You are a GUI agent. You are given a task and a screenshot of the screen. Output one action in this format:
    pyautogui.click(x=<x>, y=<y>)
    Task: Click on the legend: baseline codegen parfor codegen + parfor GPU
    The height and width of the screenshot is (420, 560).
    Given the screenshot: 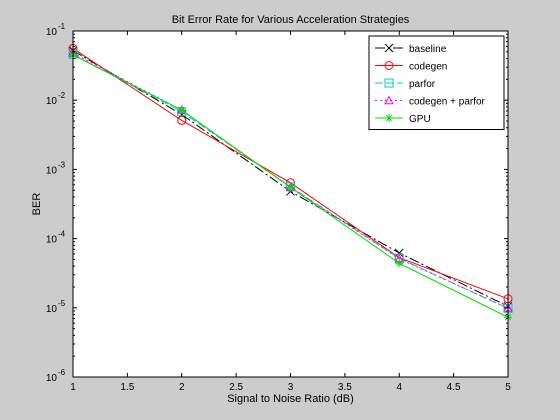 What is the action you would take?
    pyautogui.click(x=436, y=82)
    